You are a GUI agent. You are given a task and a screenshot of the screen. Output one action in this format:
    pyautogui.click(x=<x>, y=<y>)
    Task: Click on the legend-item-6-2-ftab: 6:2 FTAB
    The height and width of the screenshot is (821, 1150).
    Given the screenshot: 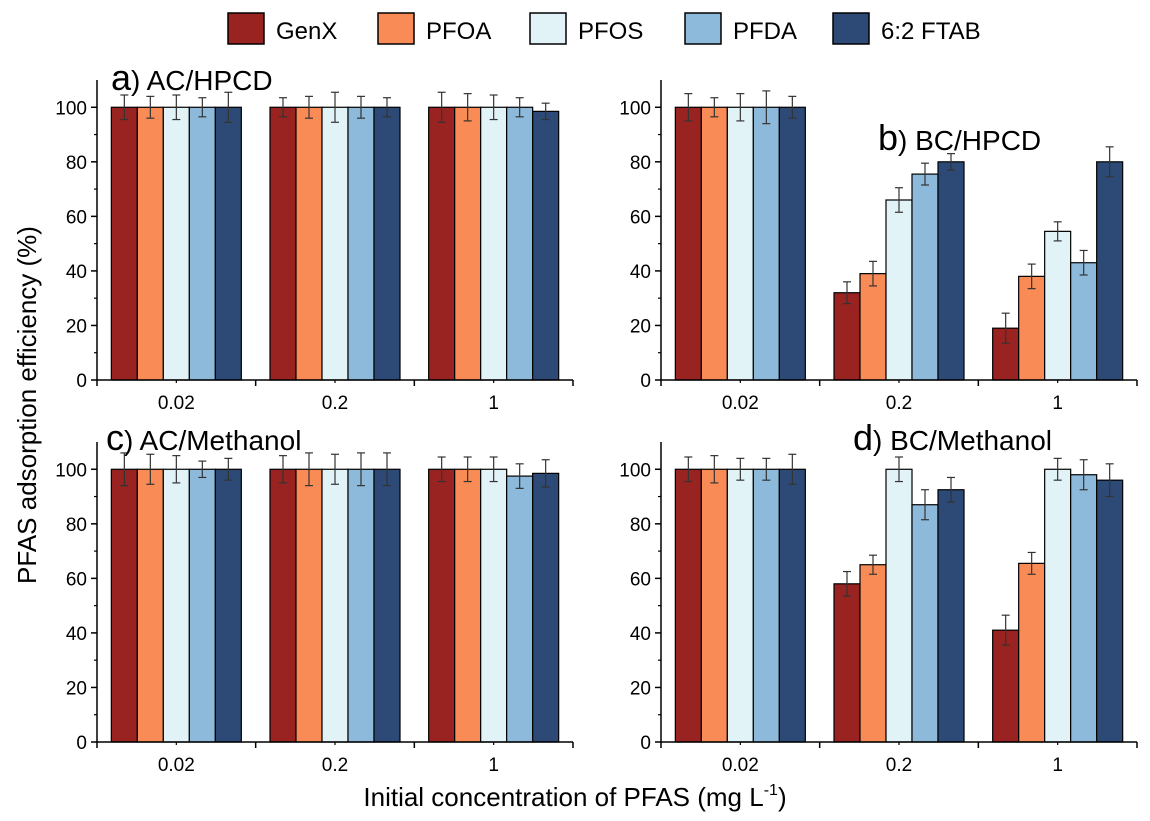 What is the action you would take?
    pyautogui.click(x=906, y=28)
    